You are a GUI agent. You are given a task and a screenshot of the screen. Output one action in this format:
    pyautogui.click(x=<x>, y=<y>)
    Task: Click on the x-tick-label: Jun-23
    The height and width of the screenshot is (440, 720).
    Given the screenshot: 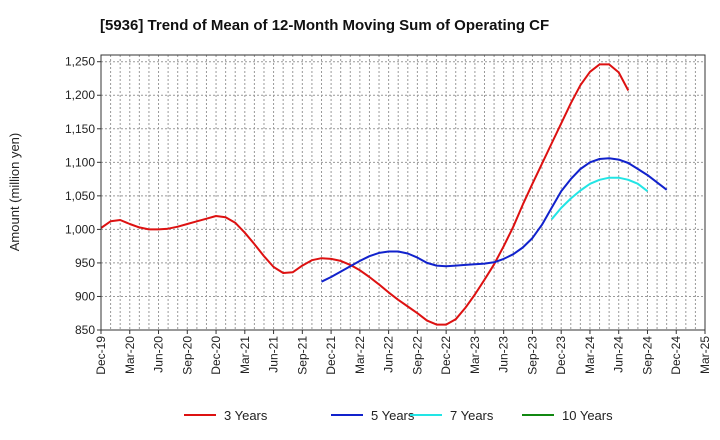 What is the action you would take?
    pyautogui.click(x=504, y=354)
    